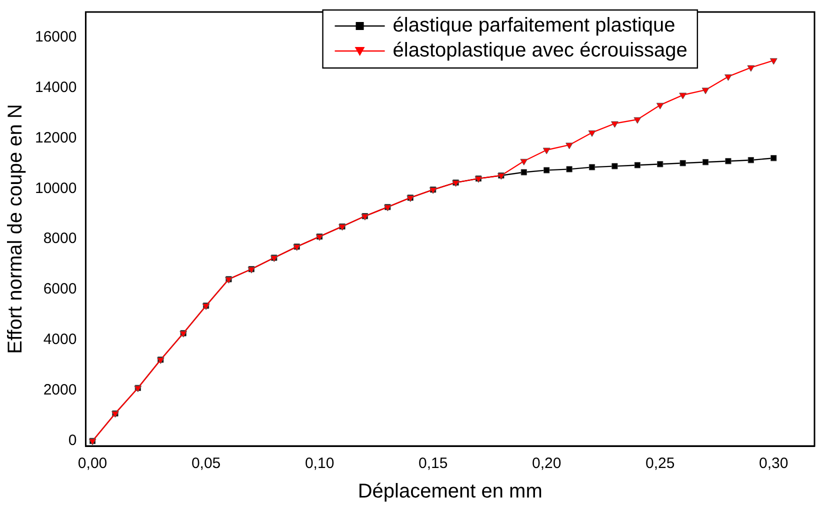 The height and width of the screenshot is (508, 819). What do you see at coordinates (534, 25) in the screenshot?
I see `legend-label: élastique parfaitement plastique` at bounding box center [534, 25].